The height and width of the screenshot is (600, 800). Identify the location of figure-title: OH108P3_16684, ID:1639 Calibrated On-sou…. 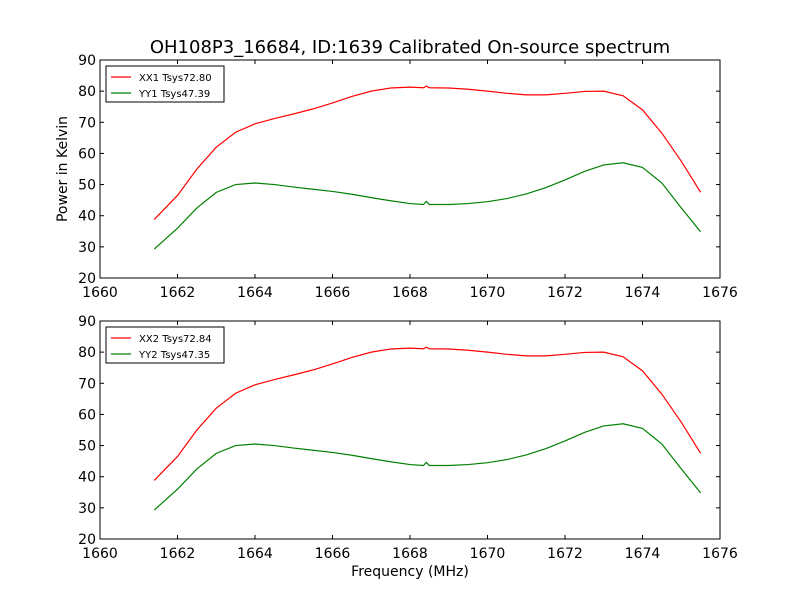
(410, 47).